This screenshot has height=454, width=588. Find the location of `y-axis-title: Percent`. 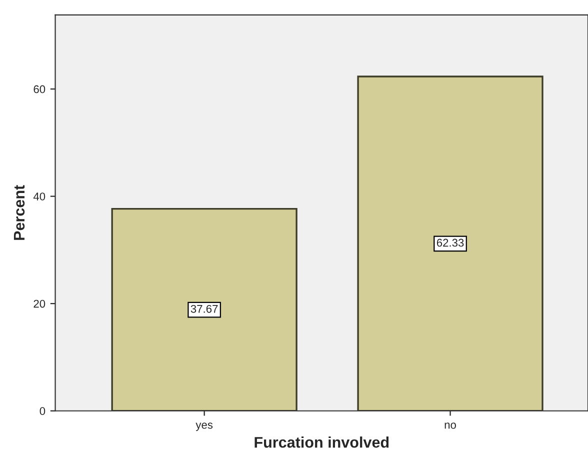

y-axis-title: Percent is located at coordinates (19, 212).